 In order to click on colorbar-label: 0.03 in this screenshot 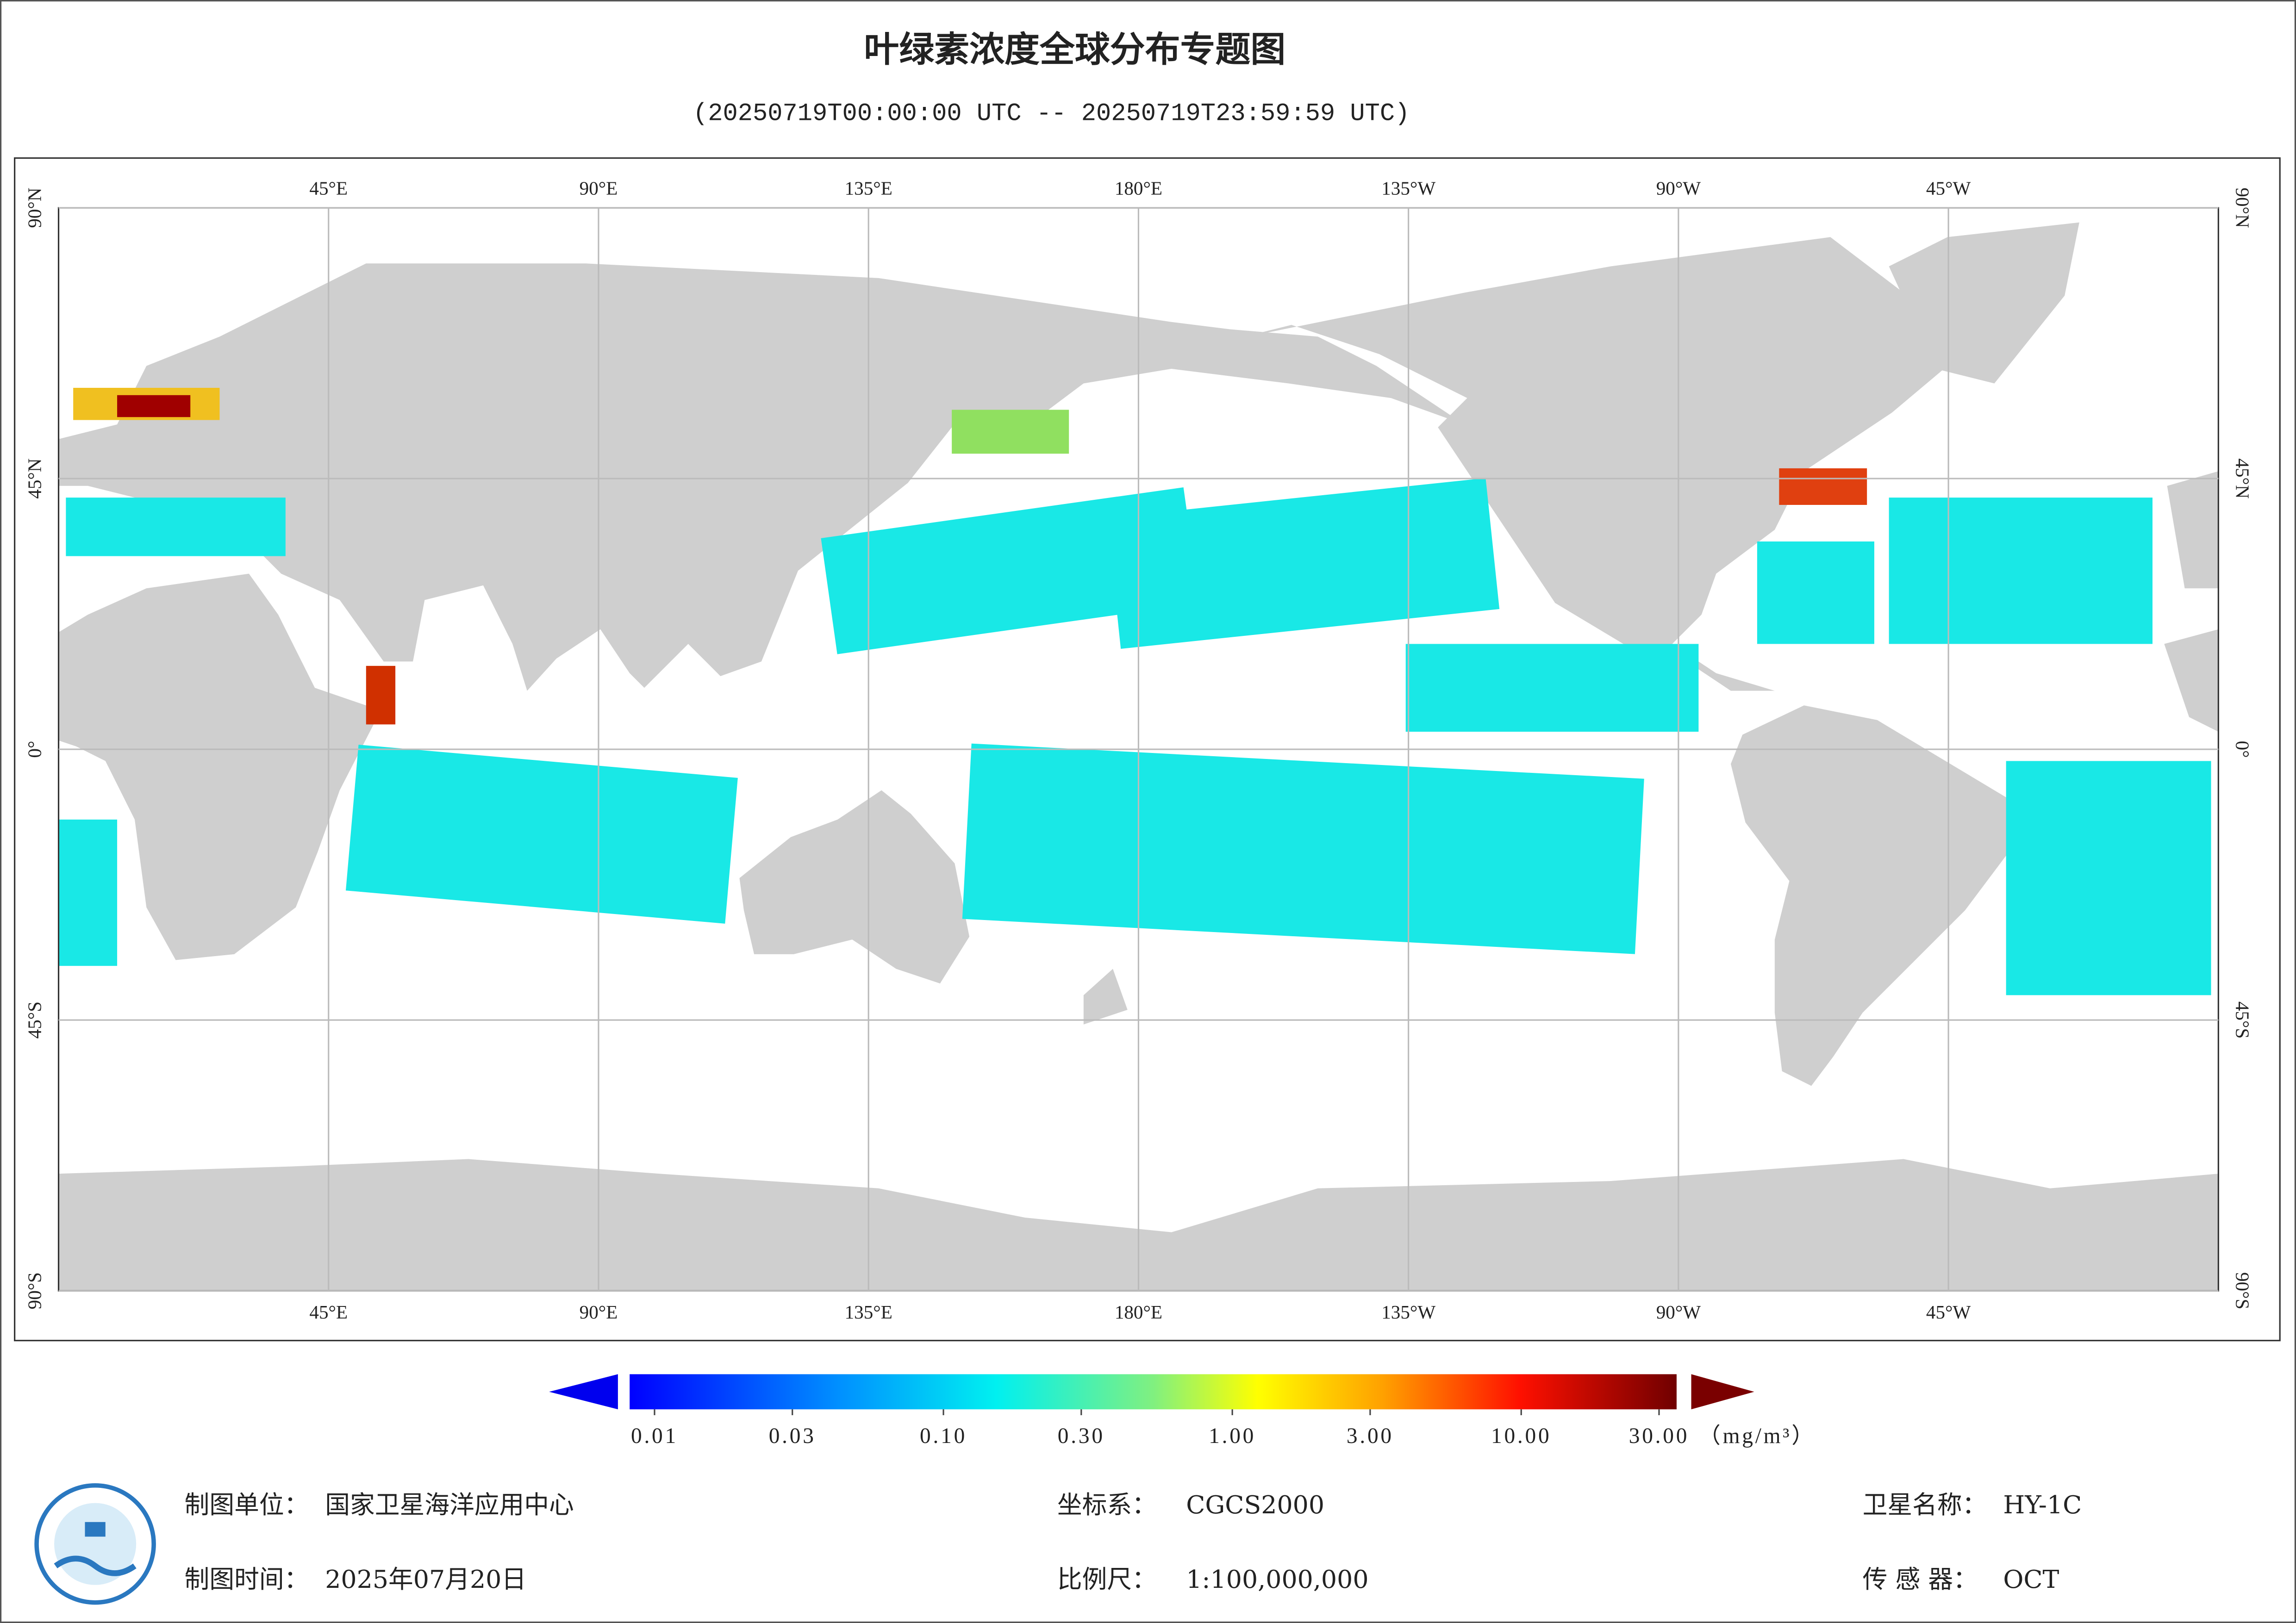, I will do `click(792, 1436)`.